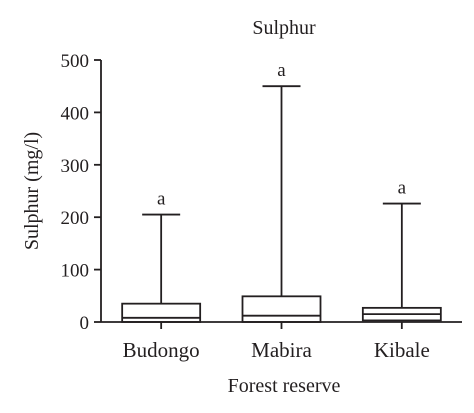  What do you see at coordinates (161, 350) in the screenshot?
I see `x-tick-label-budongo: Budongo` at bounding box center [161, 350].